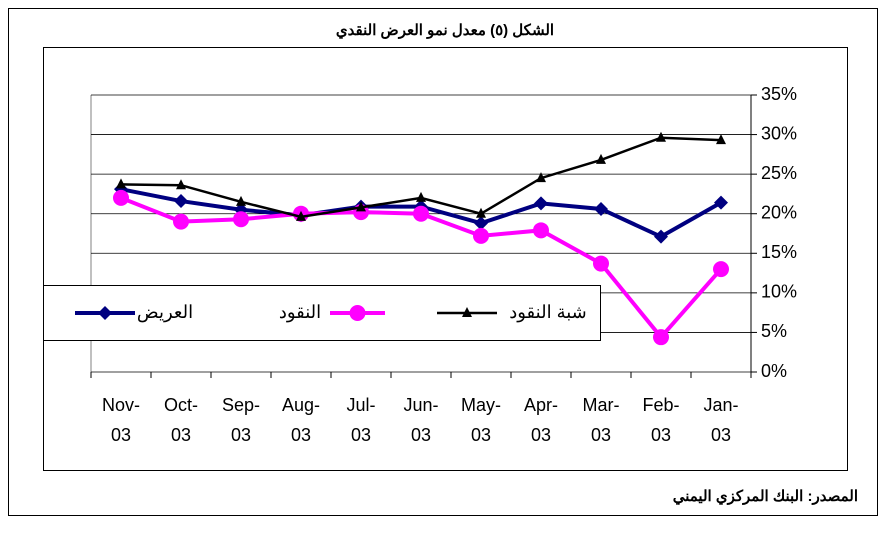 The width and height of the screenshot is (886, 534). What do you see at coordinates (301, 420) in the screenshot?
I see `x-tick-label: Aug-03` at bounding box center [301, 420].